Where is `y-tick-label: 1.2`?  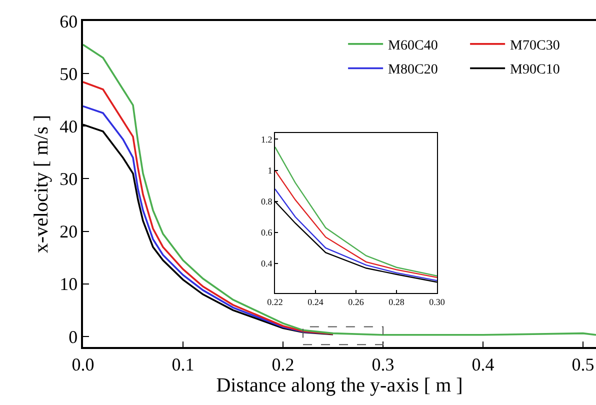 y-tick-label: 1.2 is located at coordinates (266, 139).